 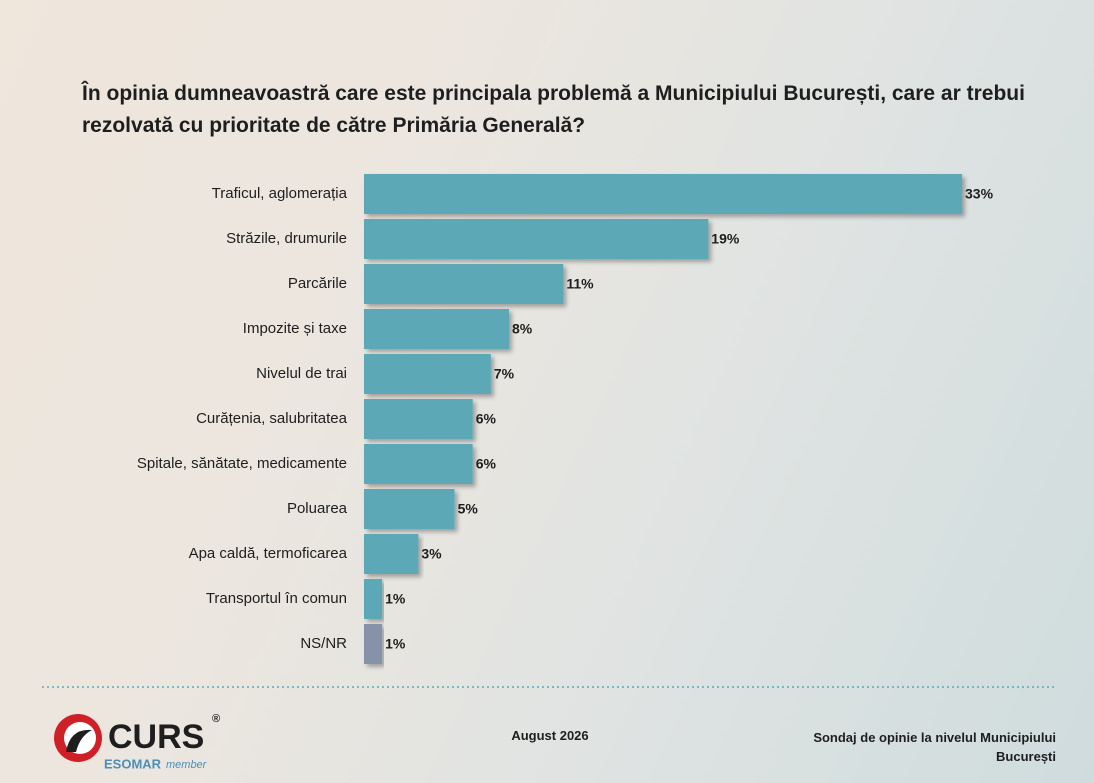 What do you see at coordinates (522, 329) in the screenshot?
I see `value-label: 8%` at bounding box center [522, 329].